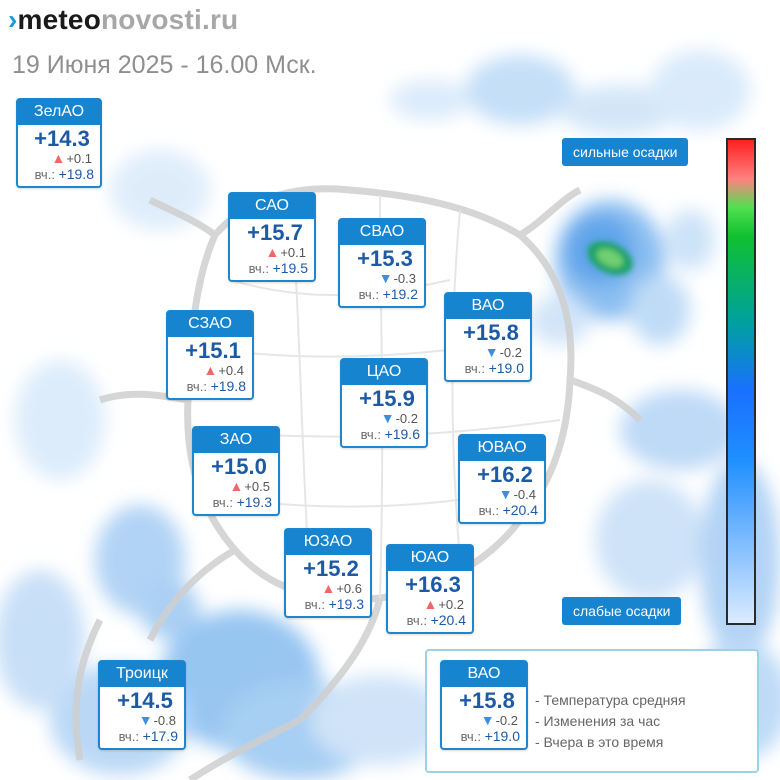 The height and width of the screenshot is (780, 780). Describe the element at coordinates (382, 232) in the screenshot. I see `district-name: СВАО` at that location.